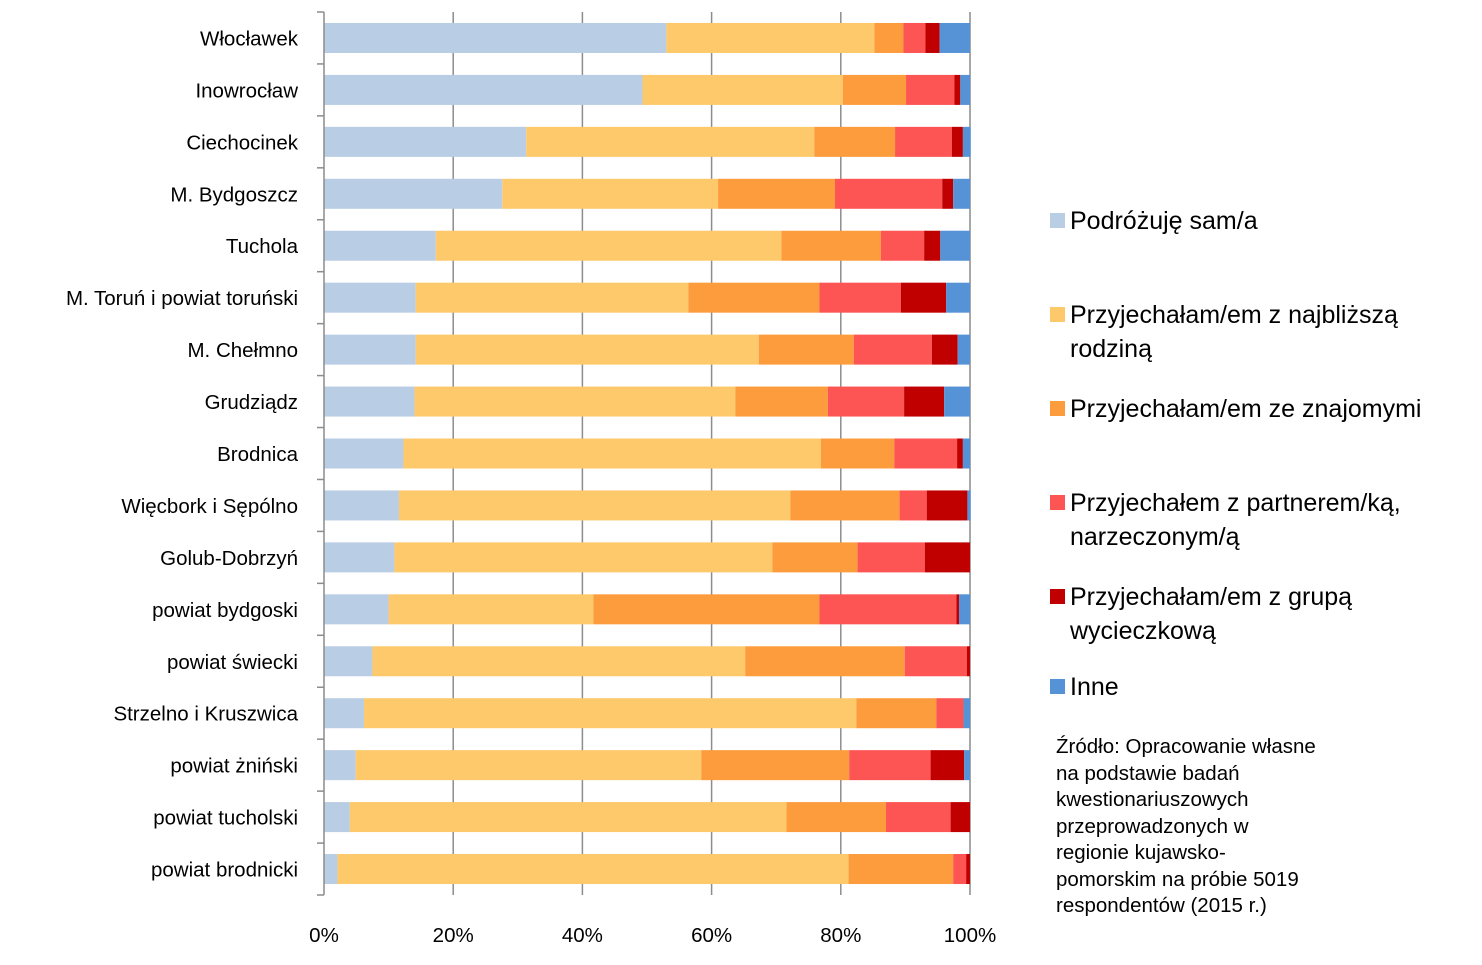 Image resolution: width=1482 pixels, height=965 pixels. I want to click on legend-item-podrozuje-sam: Podróżuję sam/a, so click(1154, 221).